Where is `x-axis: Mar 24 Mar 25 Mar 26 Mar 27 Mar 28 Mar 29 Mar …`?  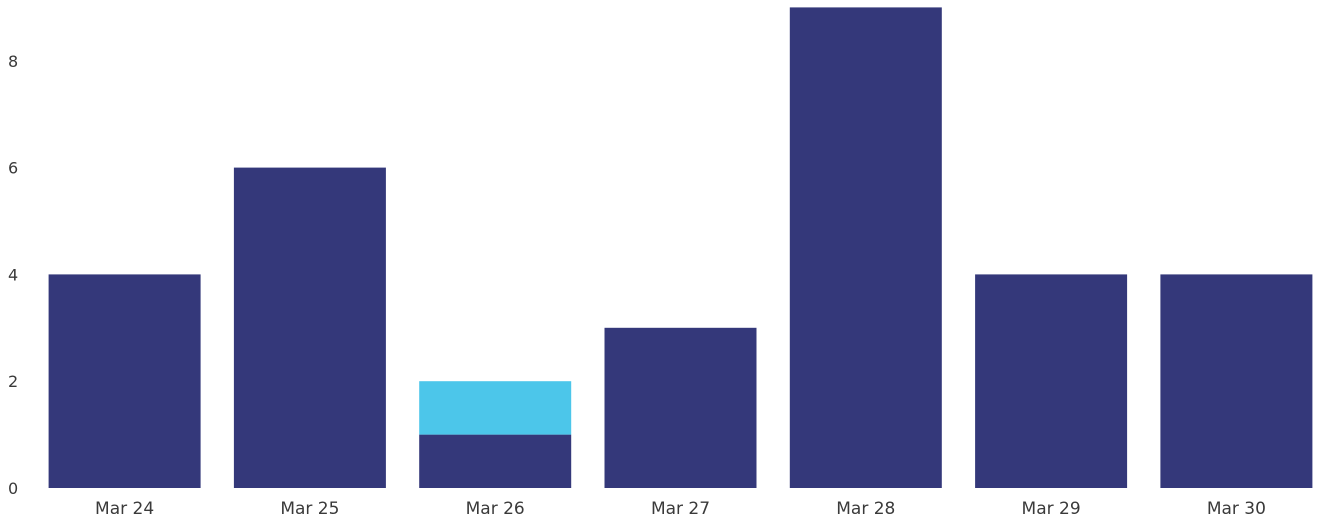
x-axis: Mar 24 Mar 25 Mar 26 Mar 27 Mar 28 Mar 29 Mar … is located at coordinates (680, 509).